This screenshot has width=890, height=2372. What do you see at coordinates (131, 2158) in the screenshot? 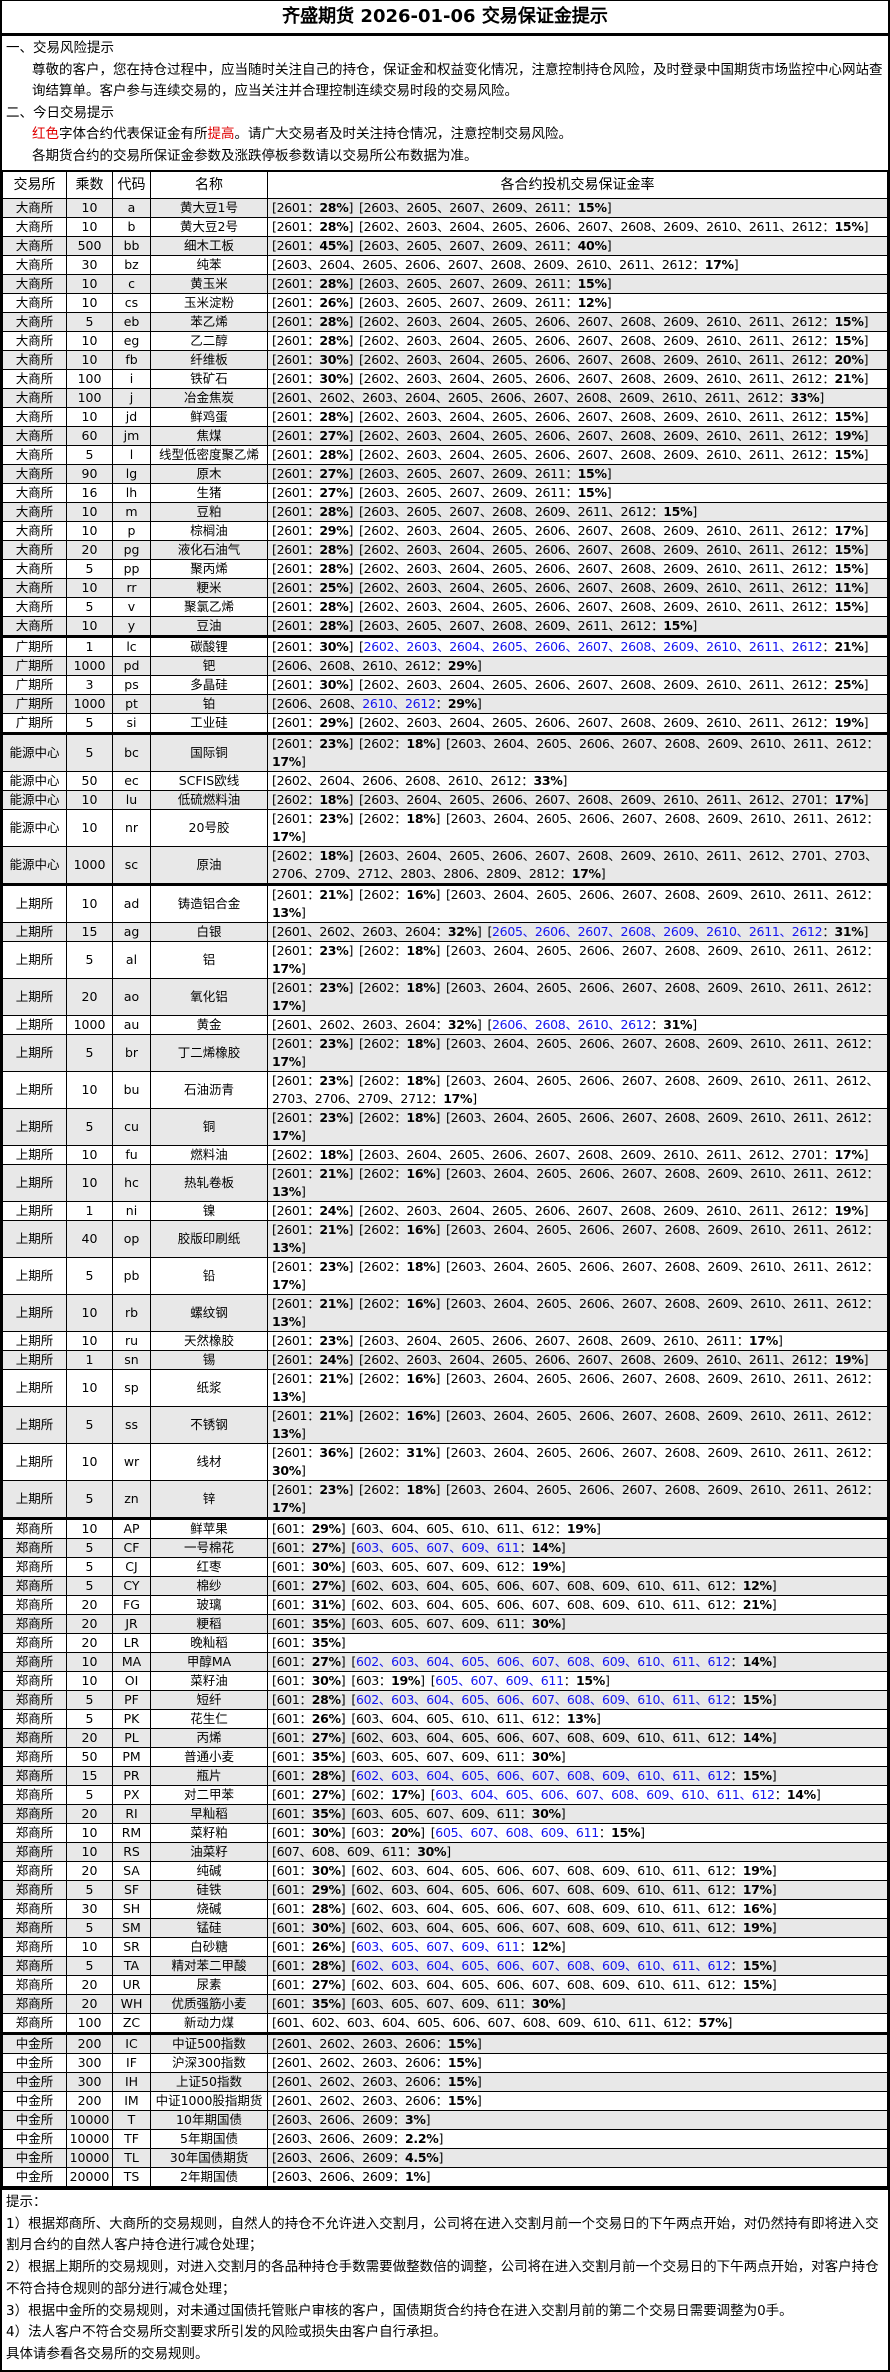
I see `code-cell: TL` at bounding box center [131, 2158].